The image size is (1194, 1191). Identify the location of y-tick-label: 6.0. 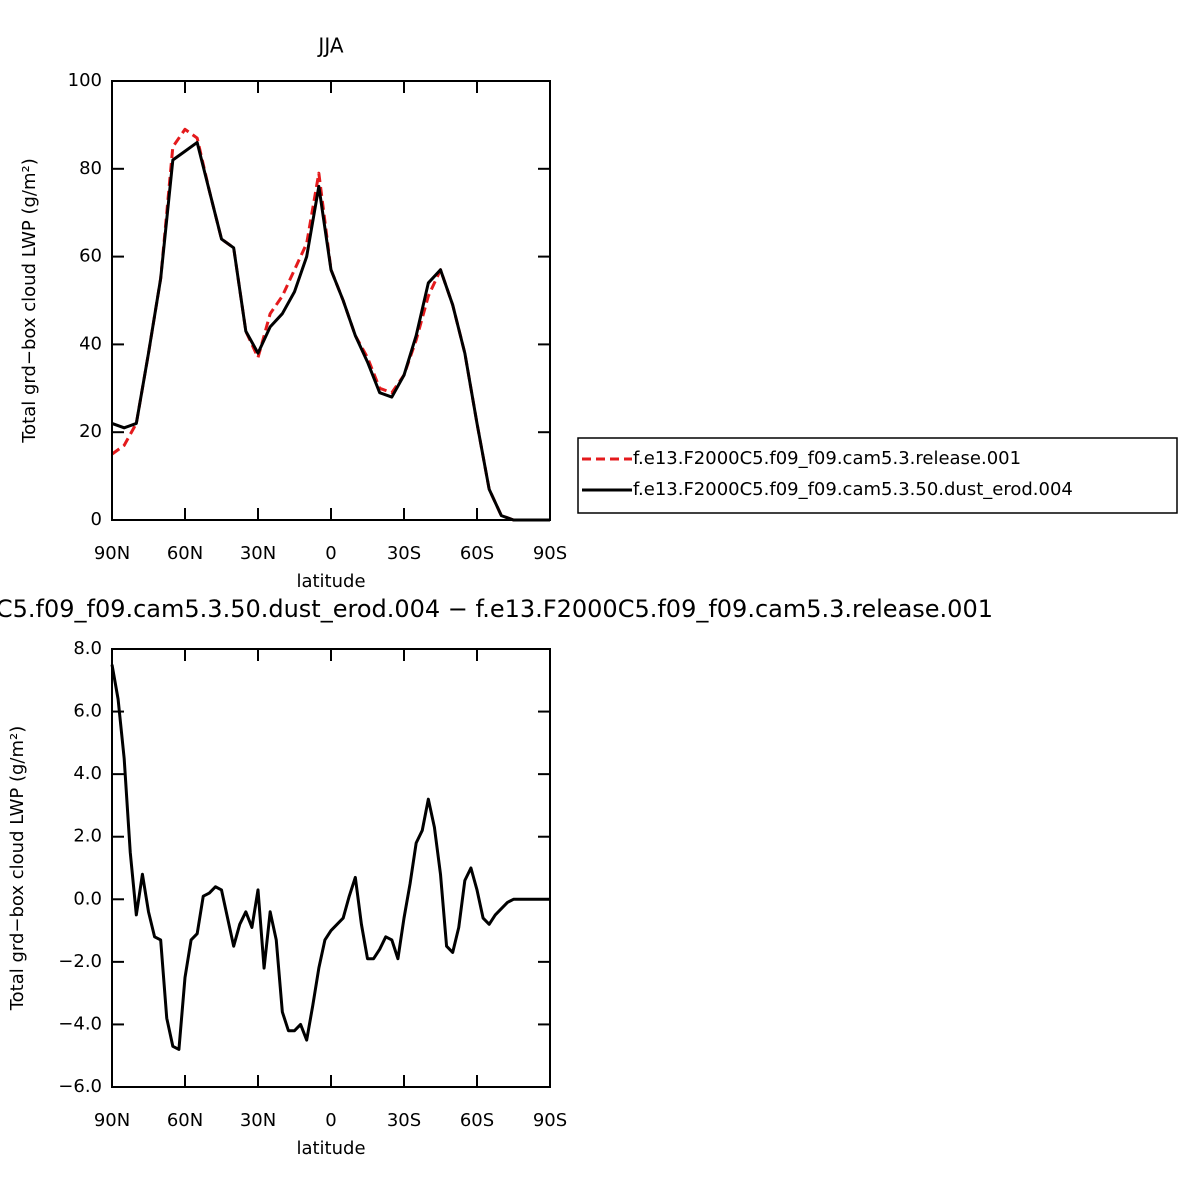
(87, 711).